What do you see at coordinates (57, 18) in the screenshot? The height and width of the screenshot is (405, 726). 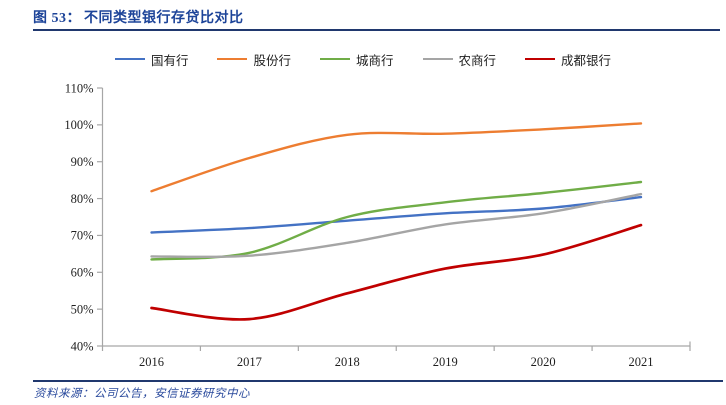 I see `figure-number: 图 53：` at bounding box center [57, 18].